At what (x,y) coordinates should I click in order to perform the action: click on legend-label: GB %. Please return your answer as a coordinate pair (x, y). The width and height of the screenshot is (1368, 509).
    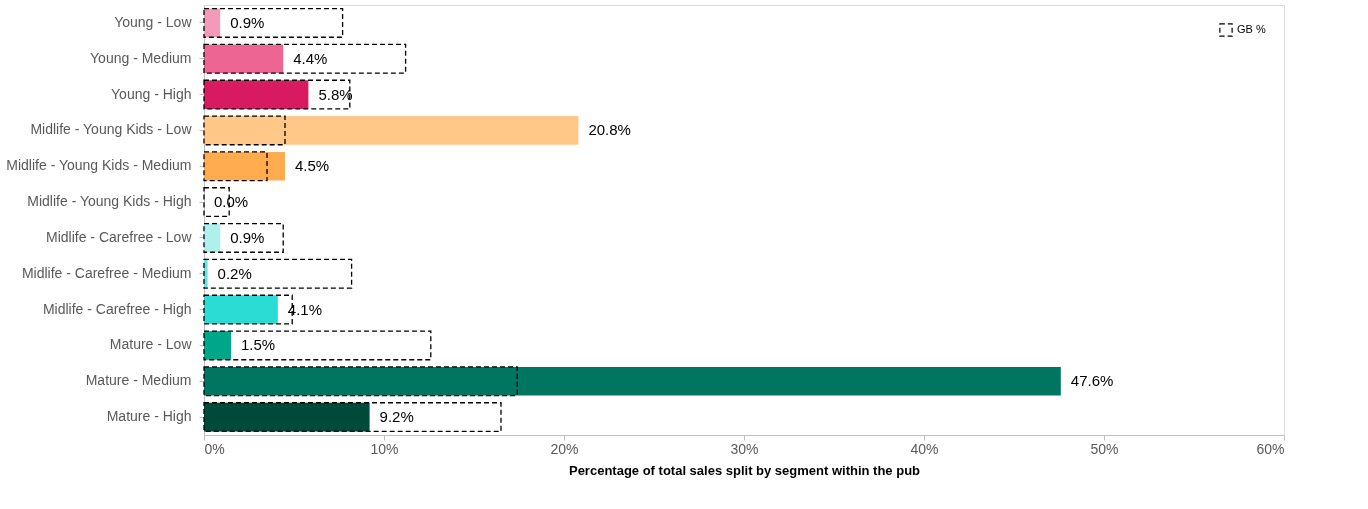
    Looking at the image, I should click on (1251, 29).